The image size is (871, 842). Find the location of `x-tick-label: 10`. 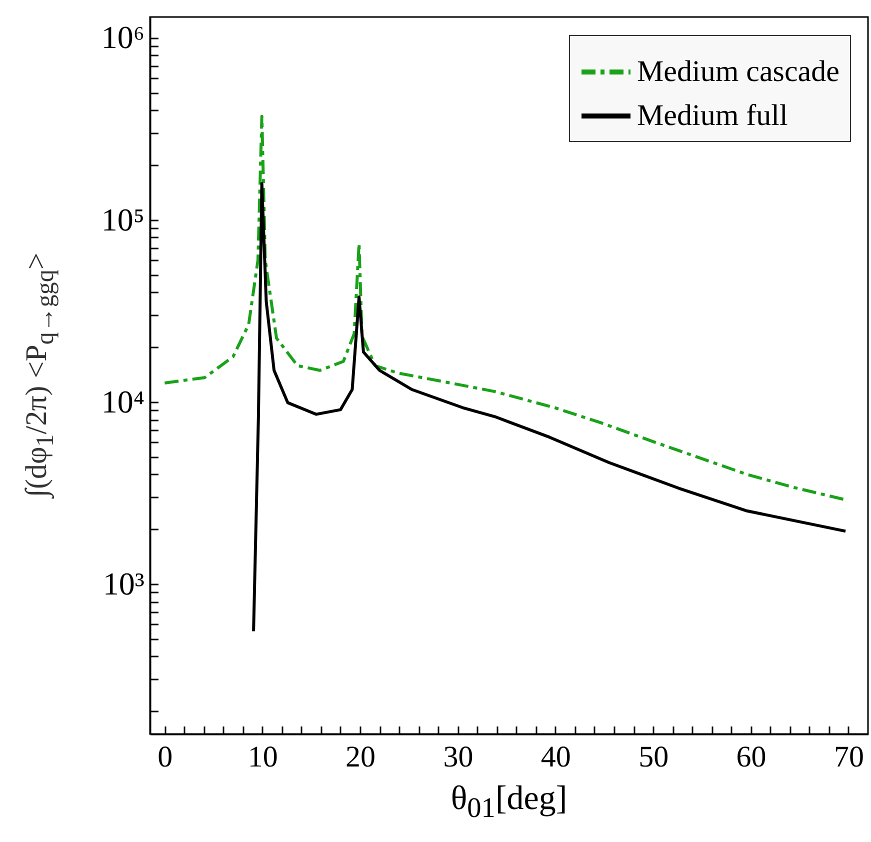

x-tick-label: 10 is located at coordinates (263, 757).